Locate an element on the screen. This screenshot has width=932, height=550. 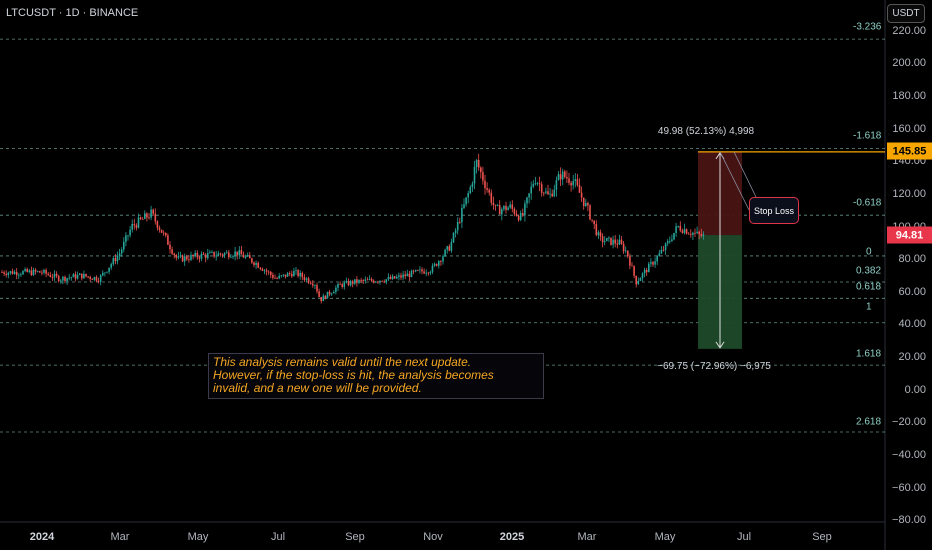
x-tick-label: 2024 is located at coordinates (42, 537).